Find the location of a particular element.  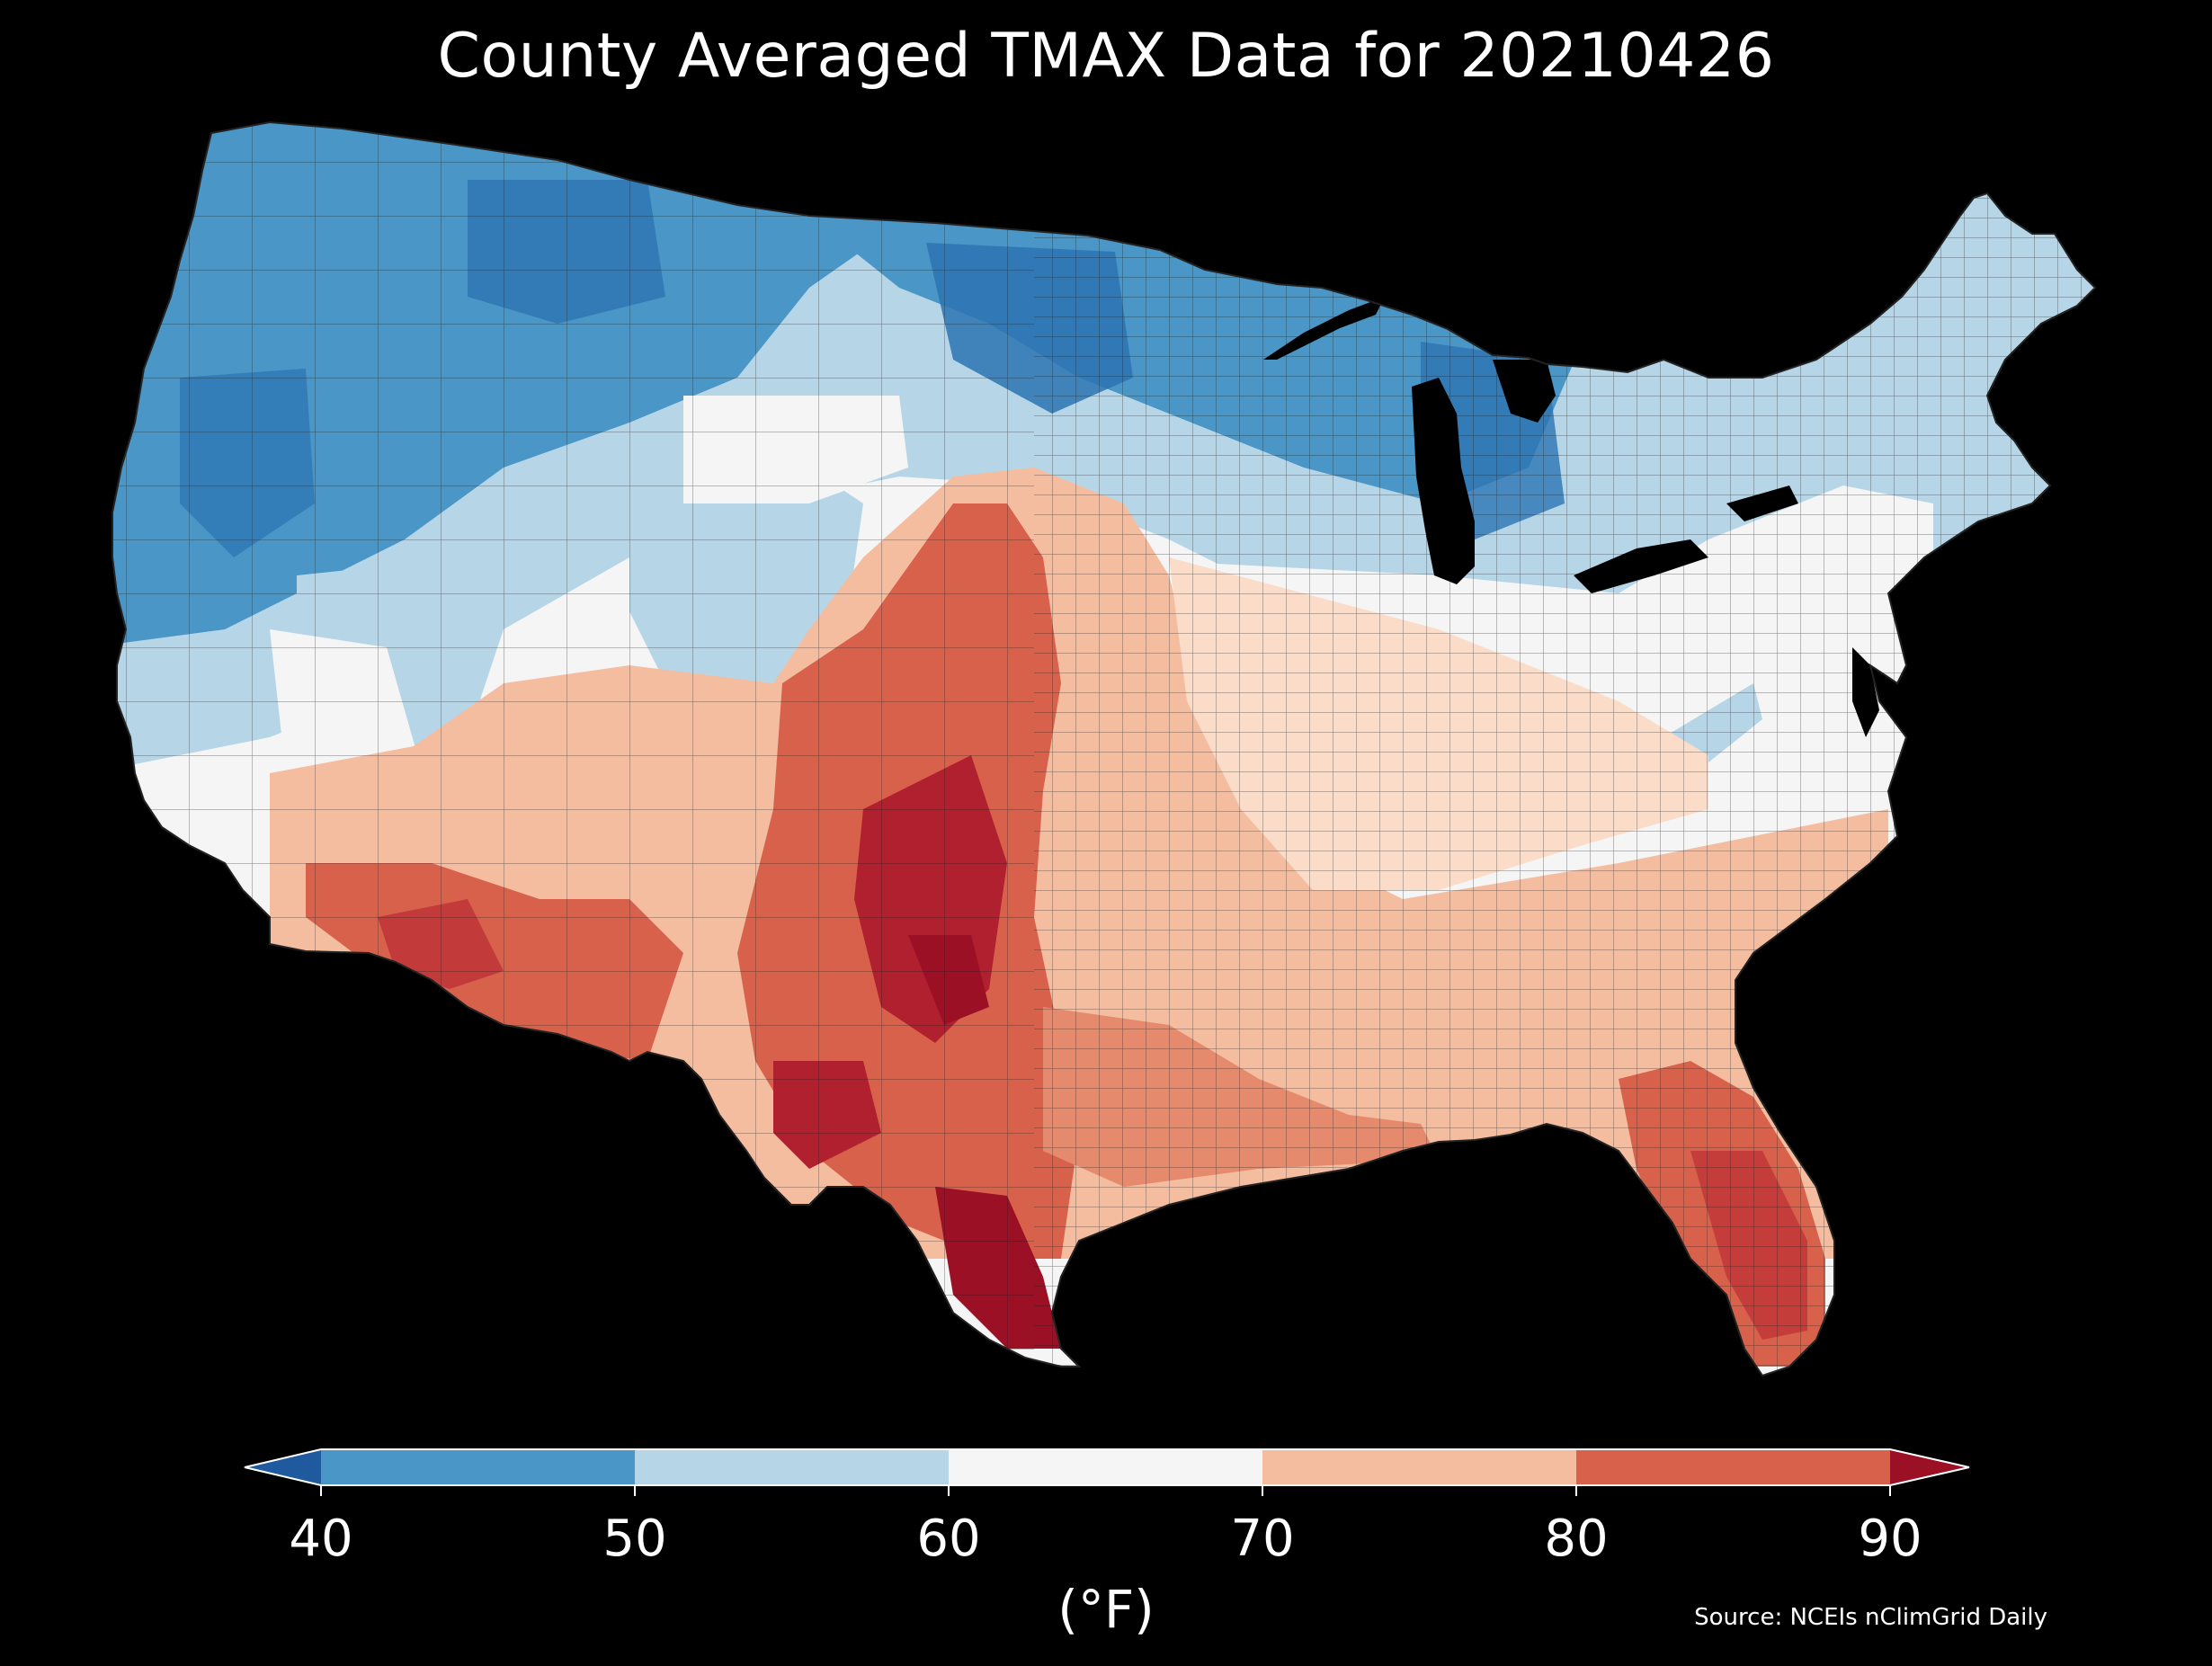

colorbar-tick-80: 80 is located at coordinates (1576, 1539).